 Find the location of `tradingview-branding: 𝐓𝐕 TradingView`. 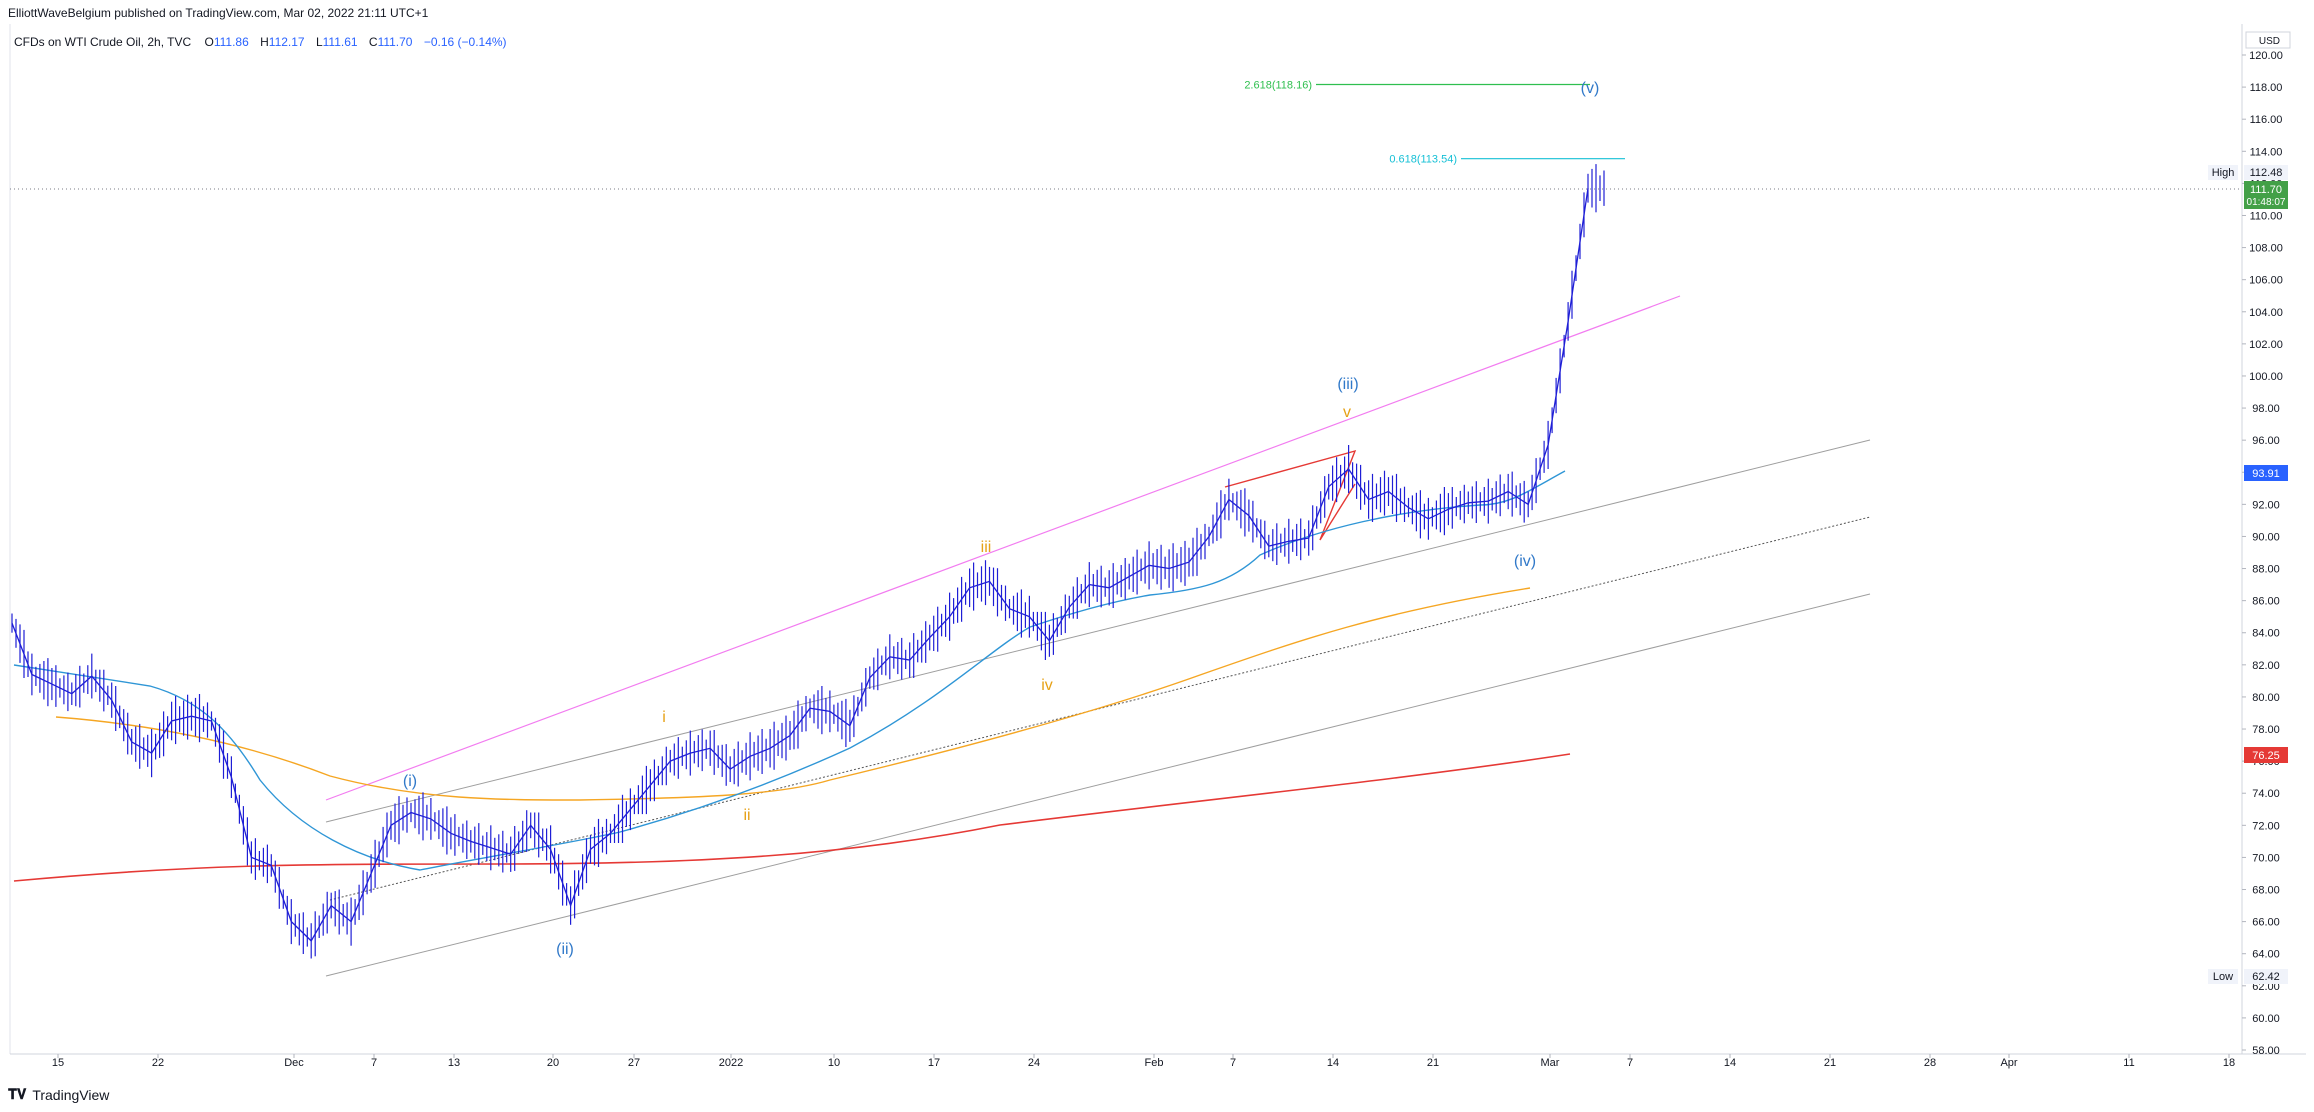

tradingview-branding: 𝐓𝐕 TradingView is located at coordinates (58, 1094).